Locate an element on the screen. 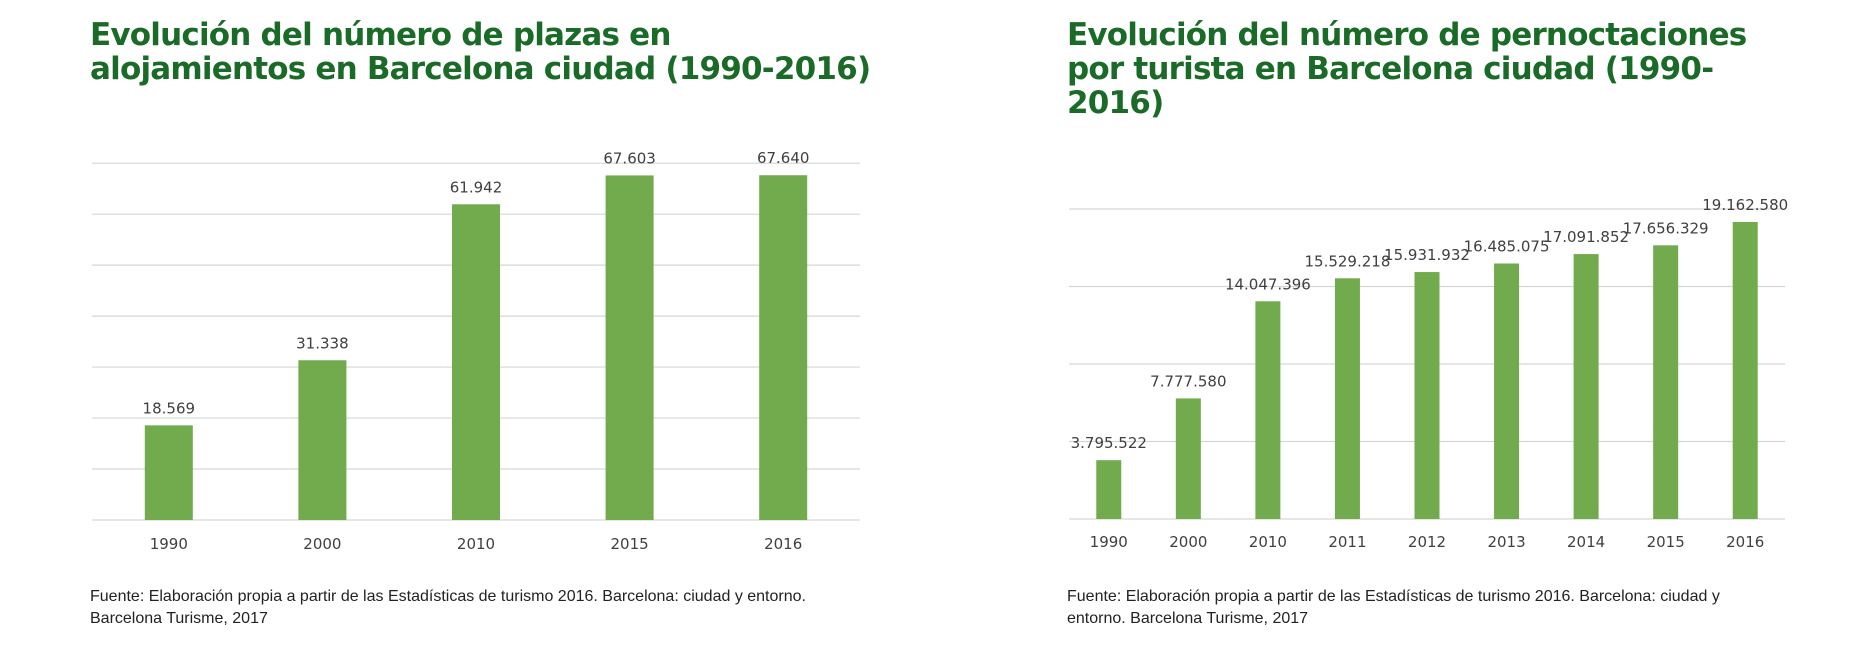 Image resolution: width=1874 pixels, height=664 pixels. data-label: 67.603 is located at coordinates (629, 158).